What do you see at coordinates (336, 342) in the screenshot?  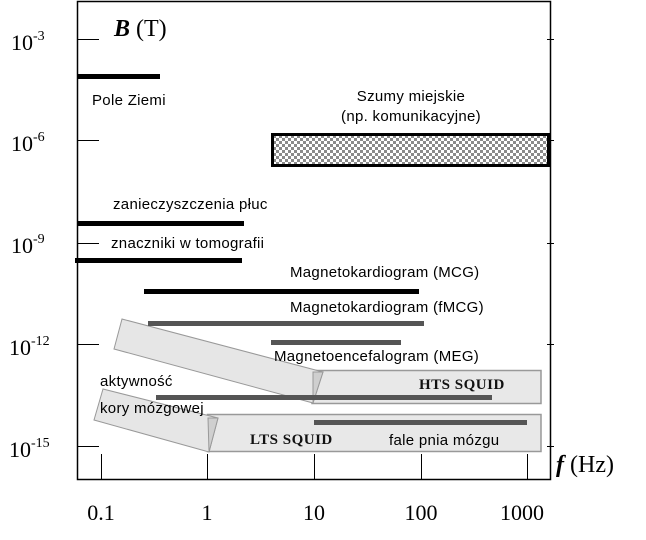 I see `bar-meg` at bounding box center [336, 342].